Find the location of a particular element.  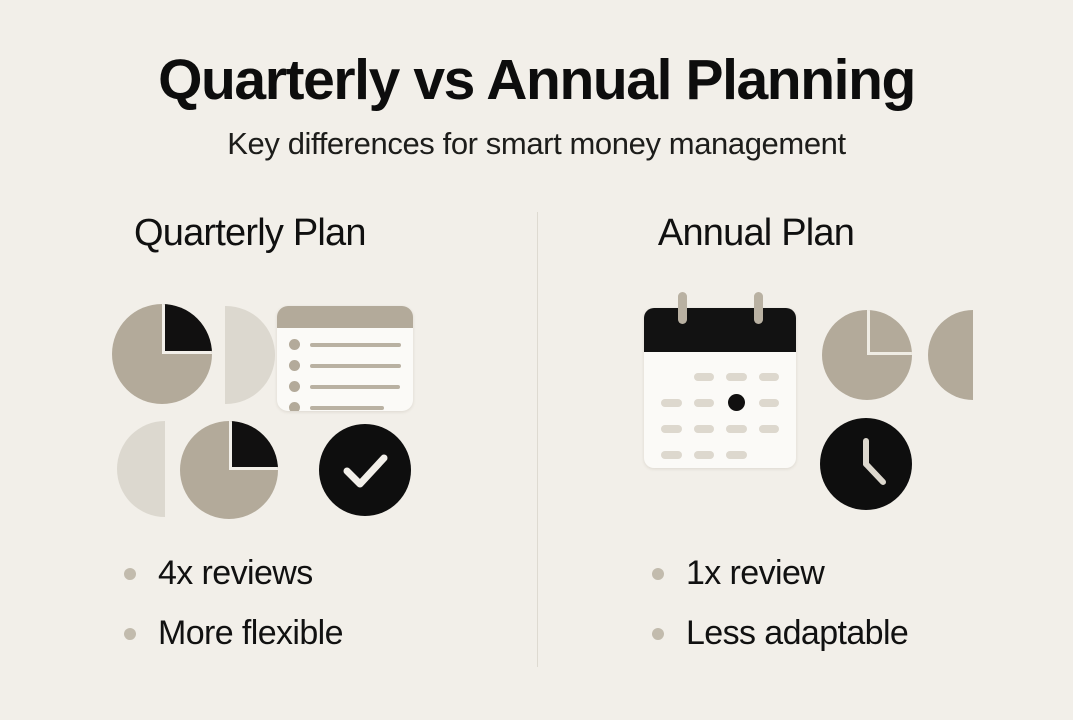

card-rows is located at coordinates (345, 369).